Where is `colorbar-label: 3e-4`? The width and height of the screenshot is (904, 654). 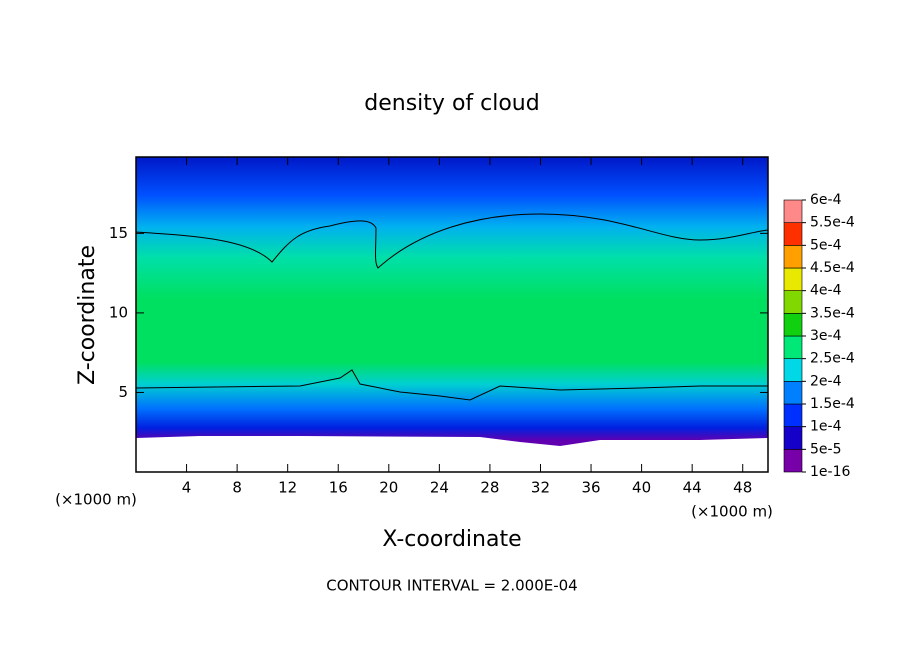 colorbar-label: 3e-4 is located at coordinates (826, 336).